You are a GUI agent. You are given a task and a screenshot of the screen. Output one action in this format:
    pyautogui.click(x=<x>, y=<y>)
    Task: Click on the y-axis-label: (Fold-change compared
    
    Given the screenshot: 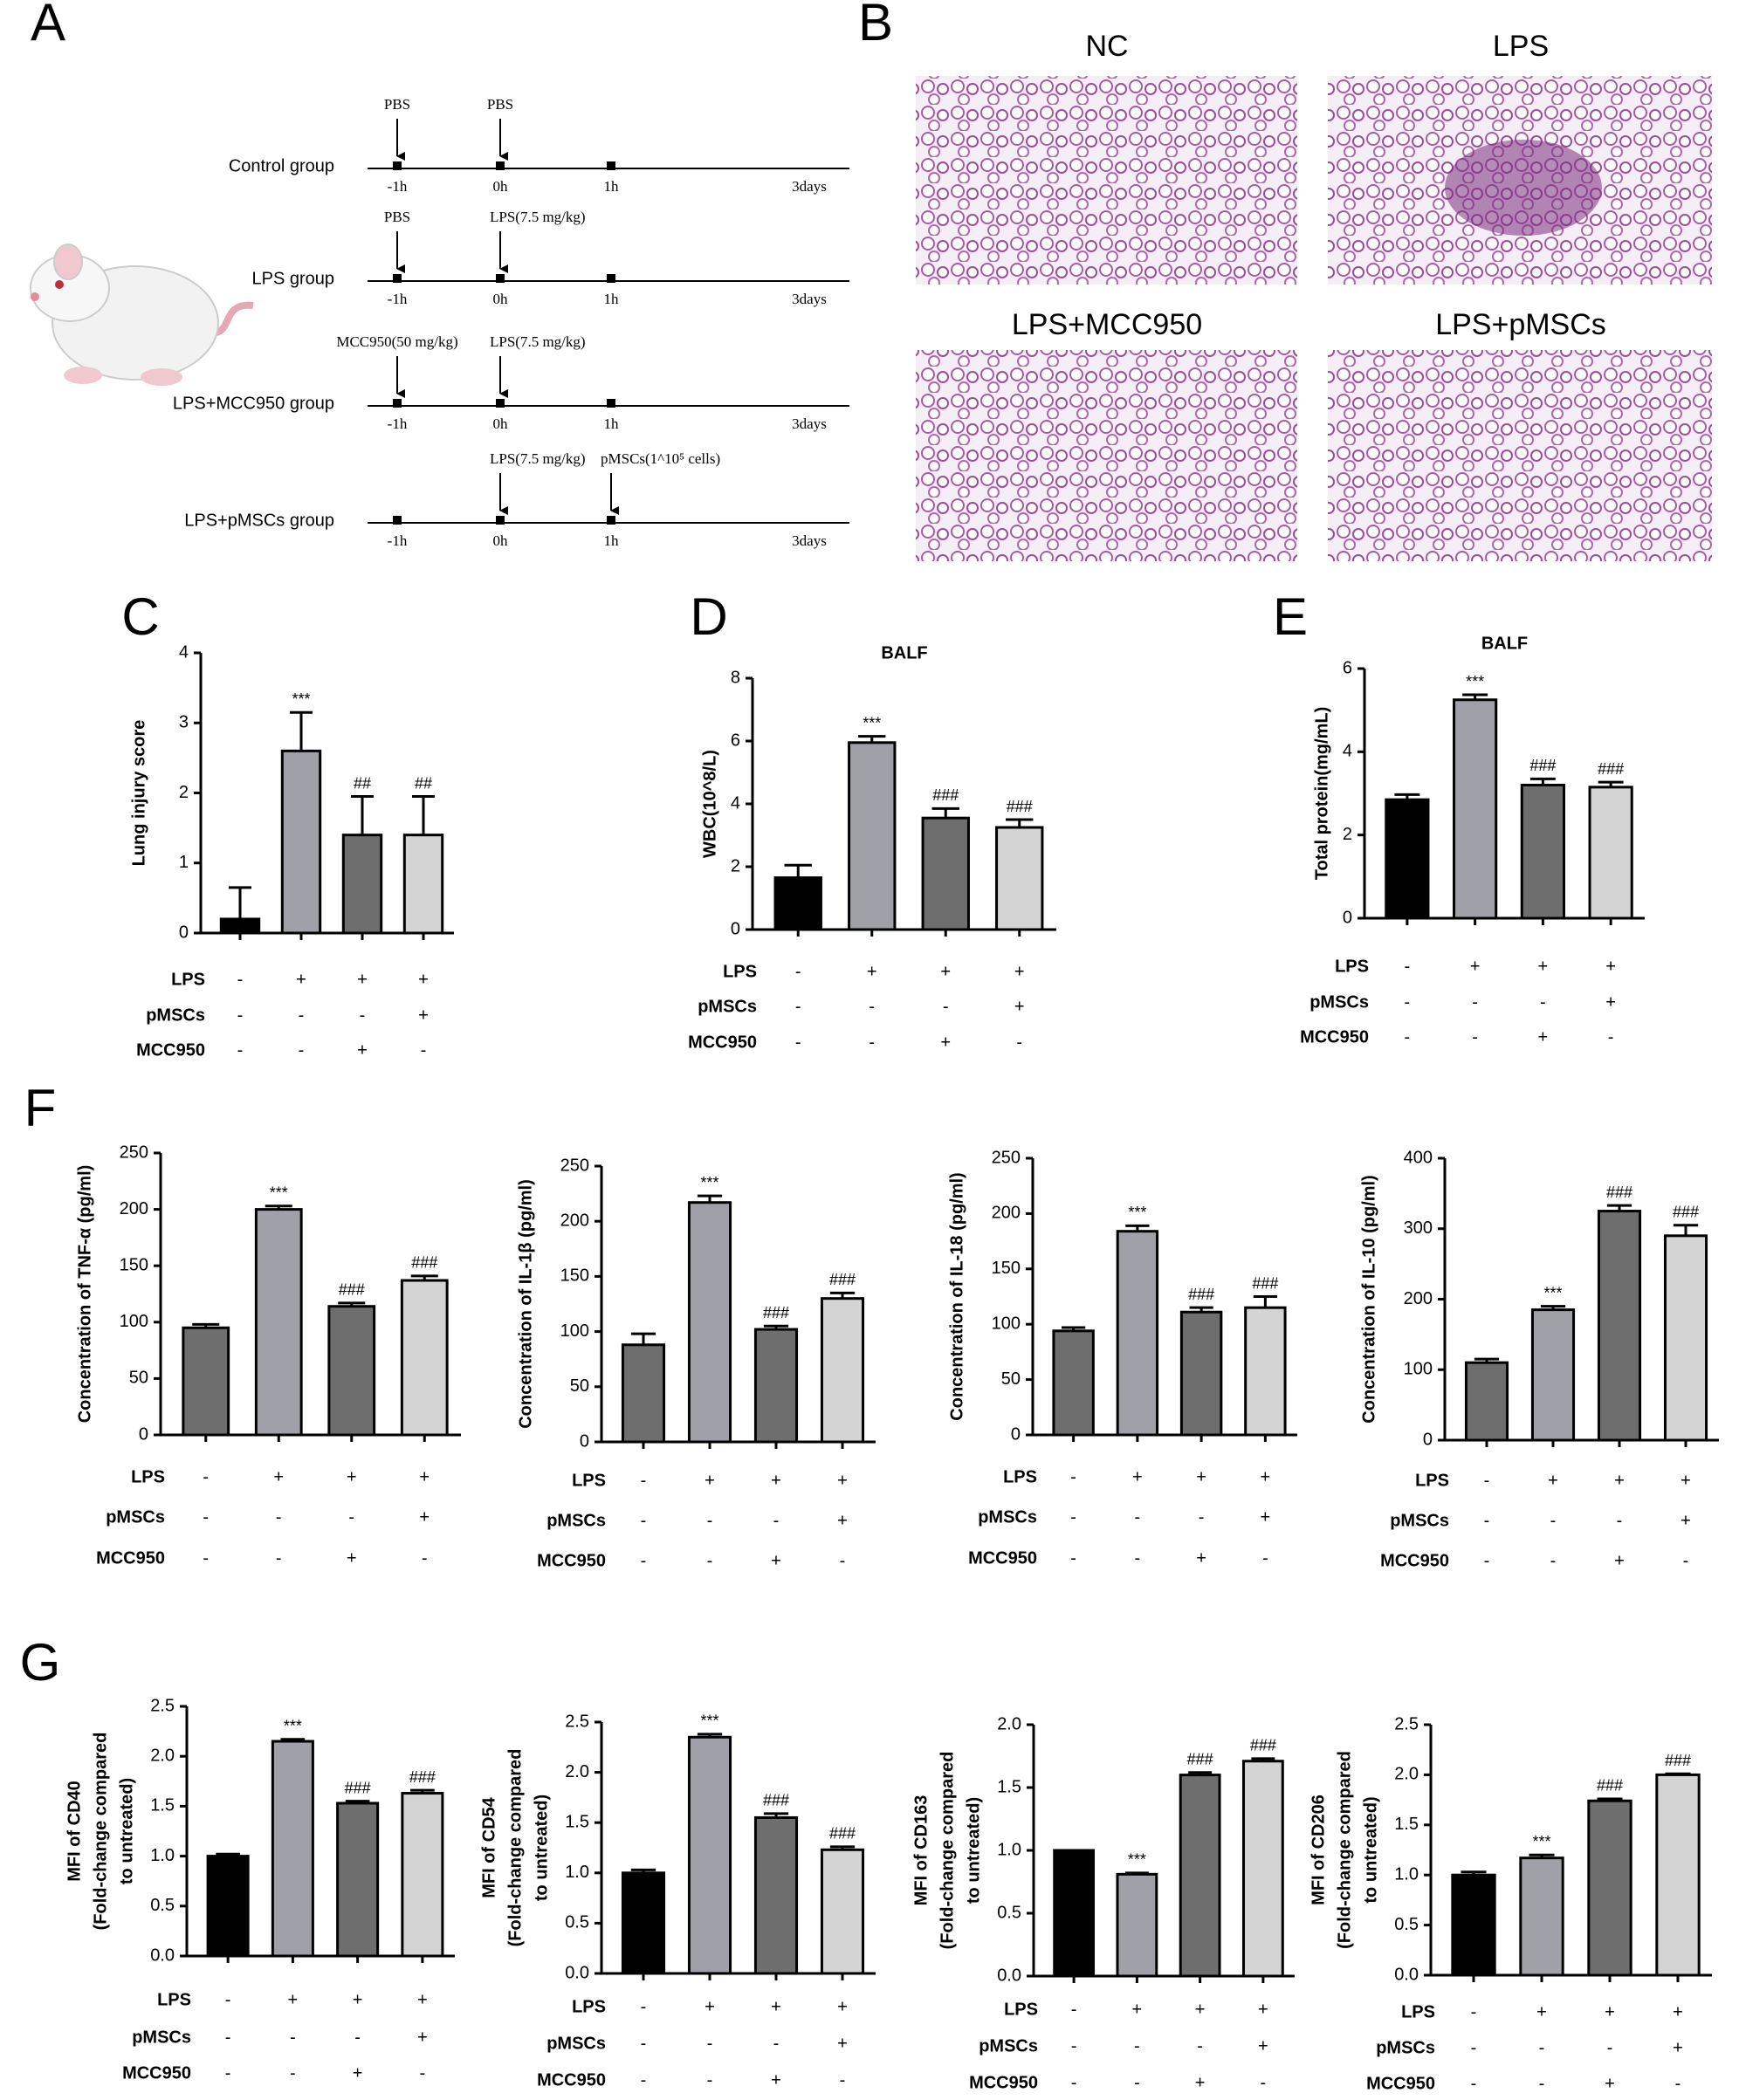 What is the action you would take?
    pyautogui.click(x=947, y=1851)
    